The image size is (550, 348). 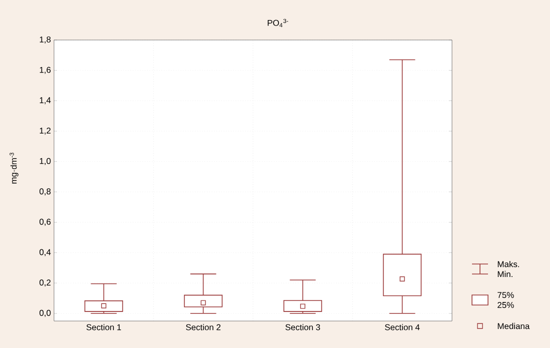 What do you see at coordinates (45, 222) in the screenshot?
I see `y-tick-label: 0,6` at bounding box center [45, 222].